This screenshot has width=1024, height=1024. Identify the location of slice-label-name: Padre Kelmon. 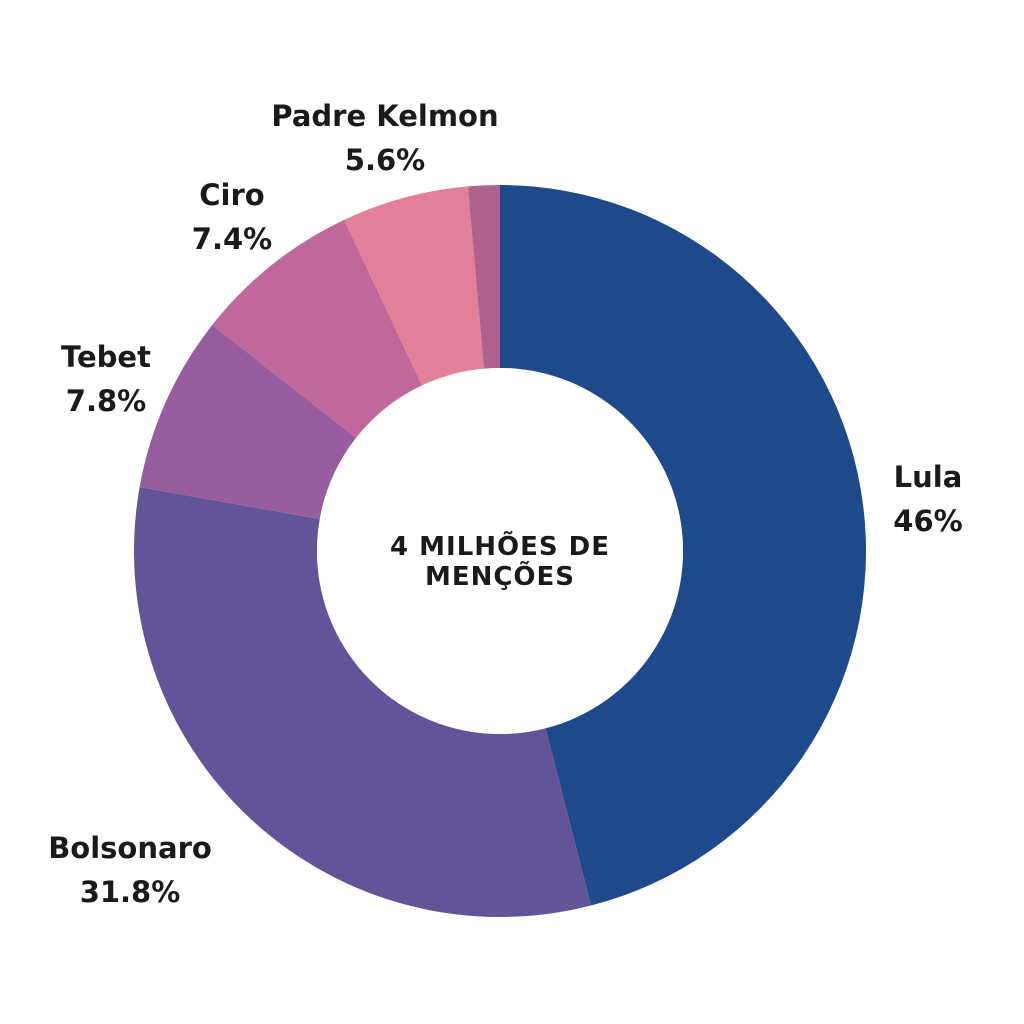
(384, 116).